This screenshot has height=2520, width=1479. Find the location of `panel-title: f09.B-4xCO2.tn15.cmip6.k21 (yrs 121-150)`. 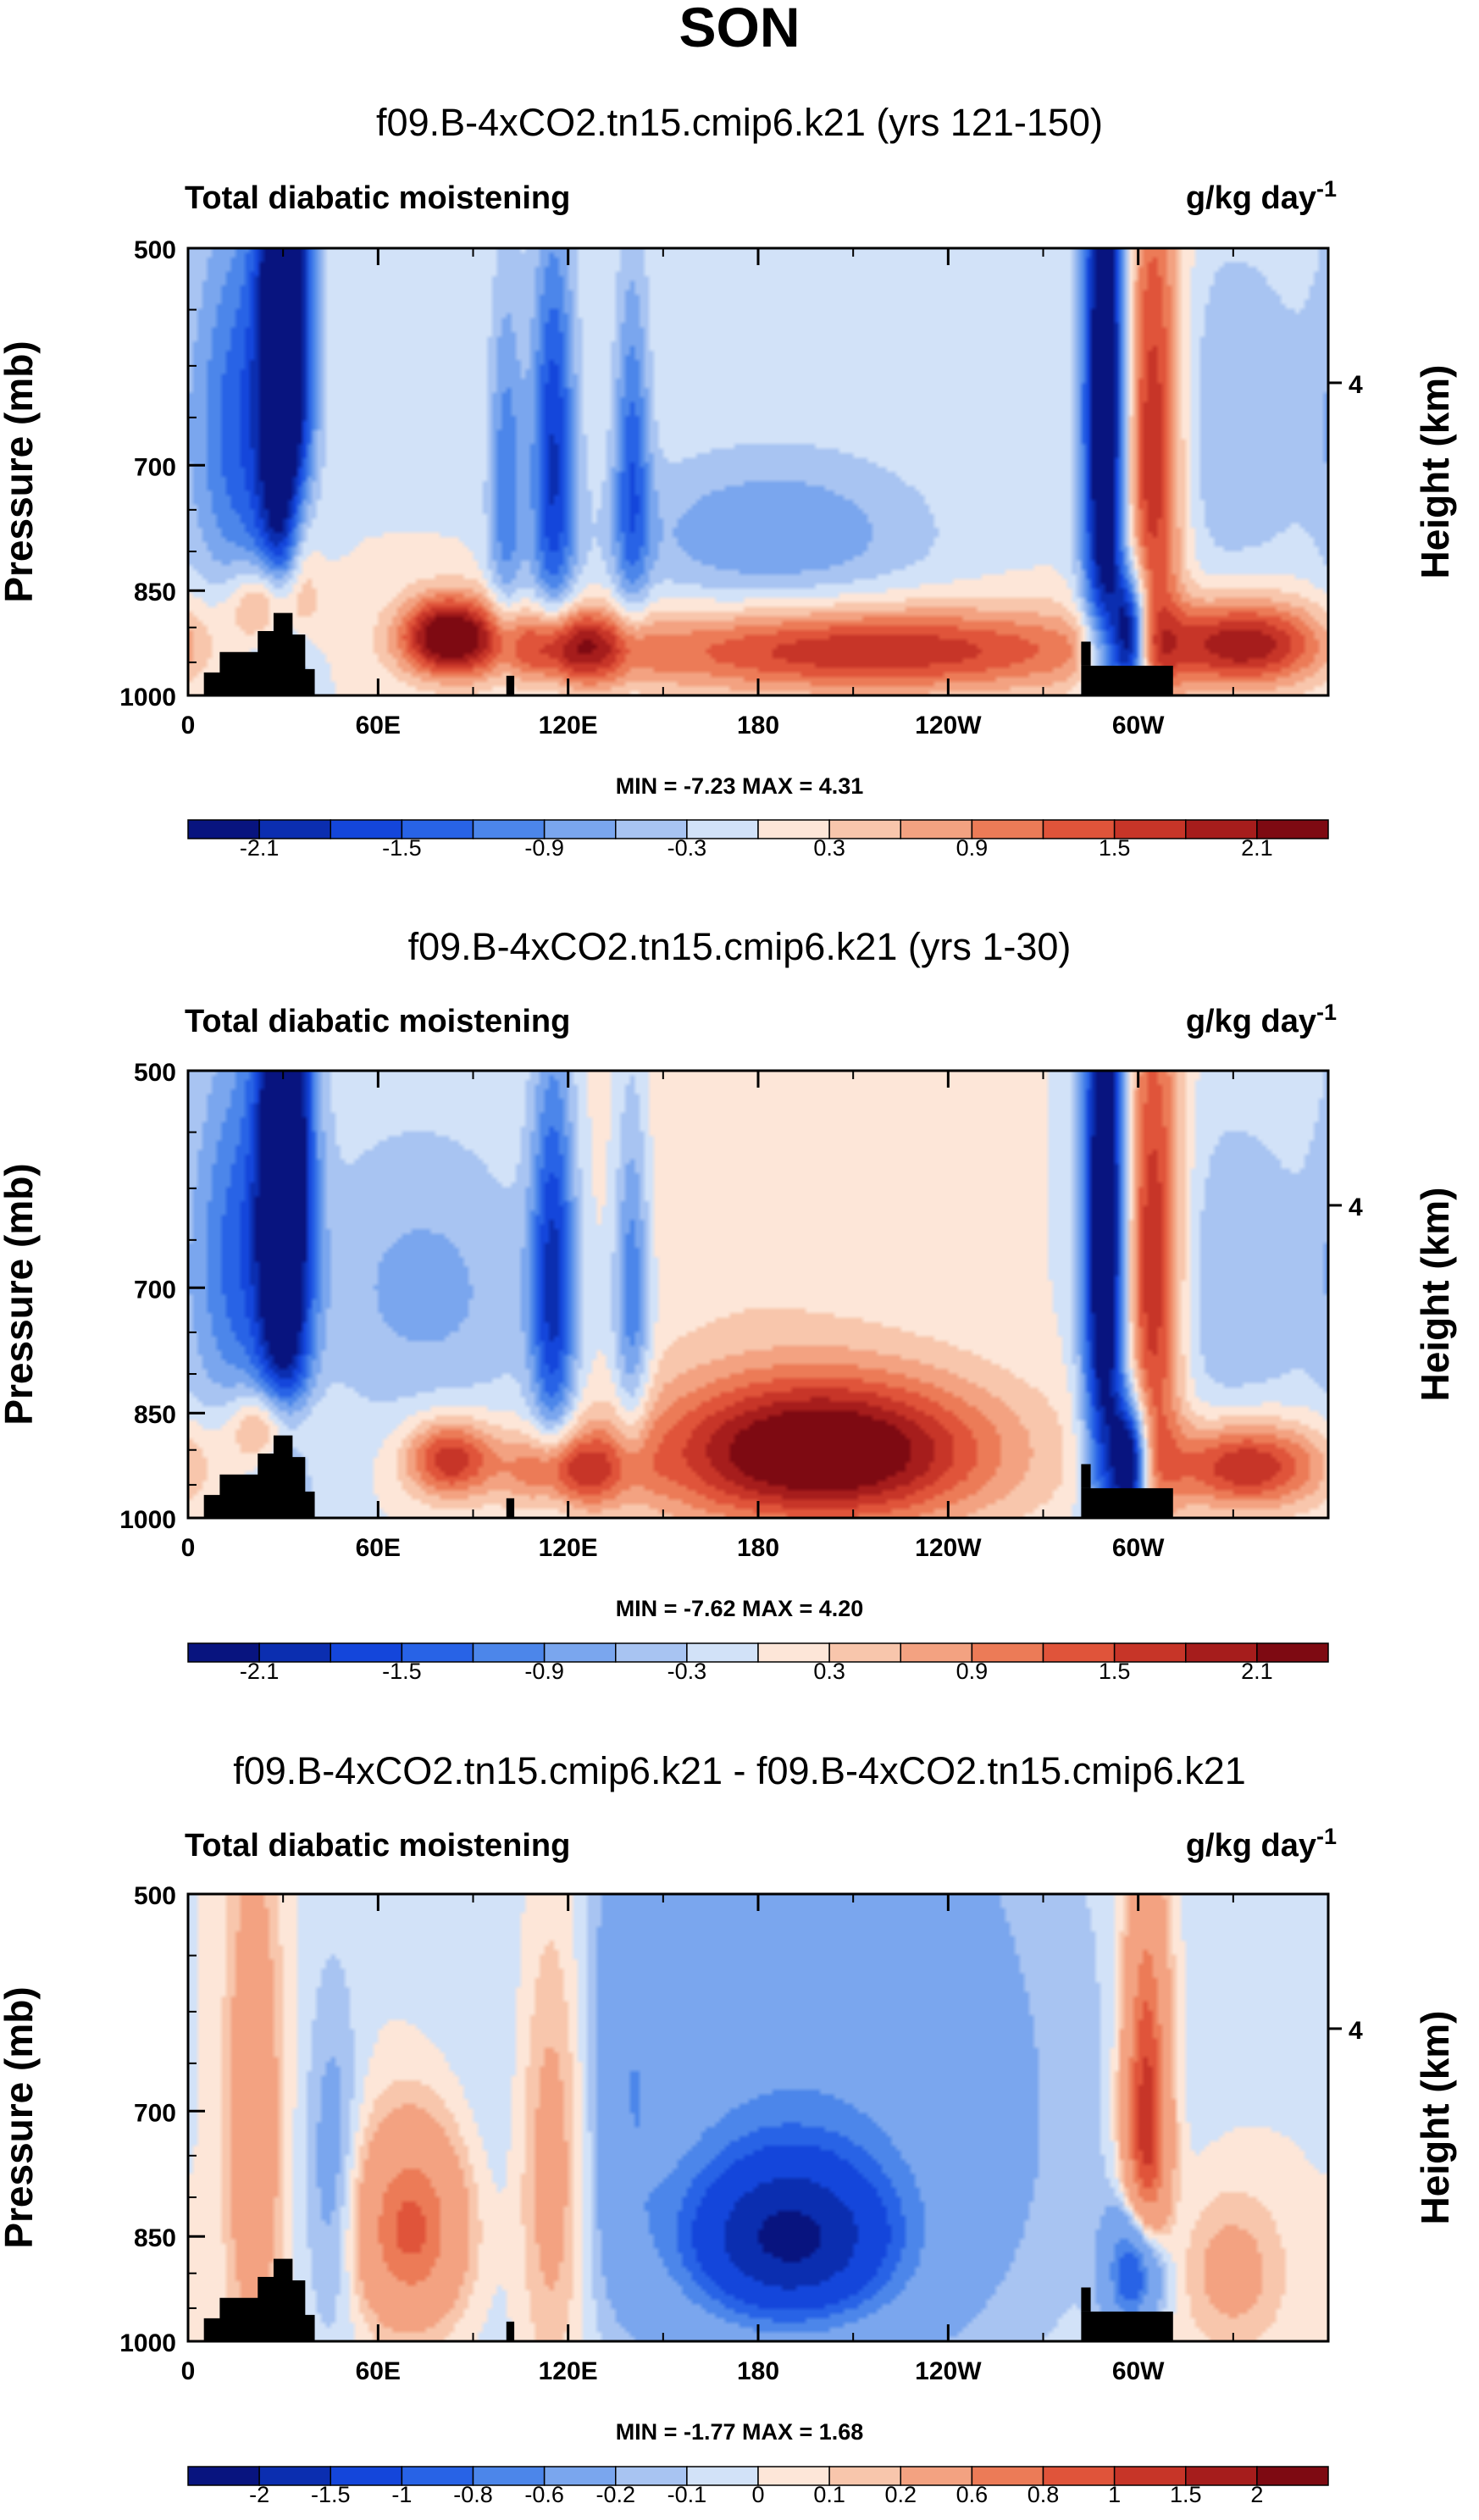

panel-title: f09.B-4xCO2.tn15.cmip6.k21 (yrs 121-150) is located at coordinates (739, 123).